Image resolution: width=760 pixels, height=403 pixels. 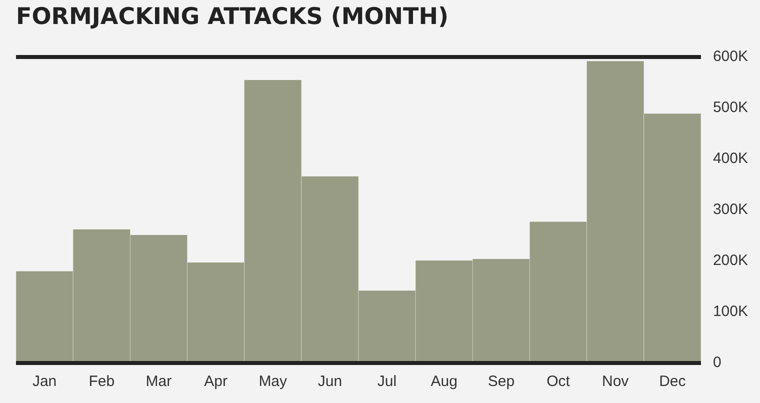 I want to click on y-tick-label: 400K, so click(x=730, y=159).